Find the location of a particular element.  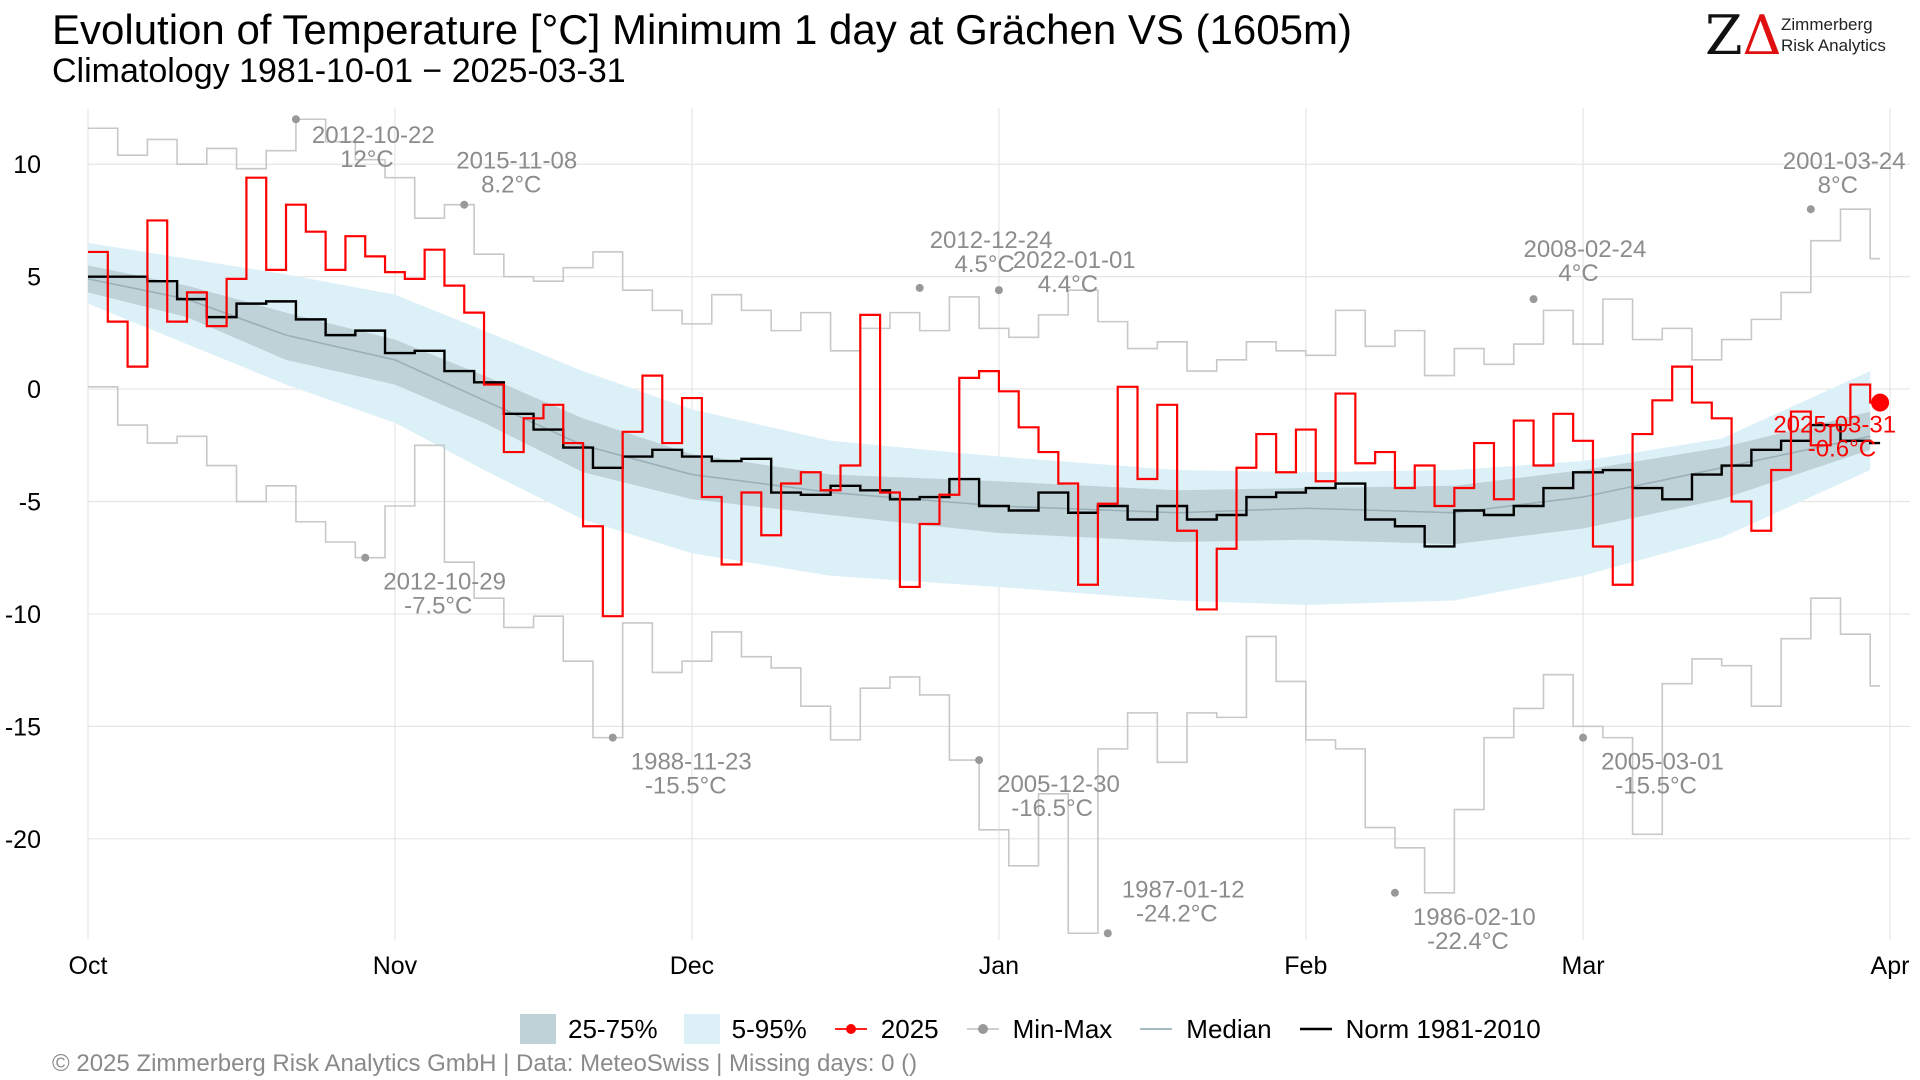

legend-label: Median is located at coordinates (1229, 1028).